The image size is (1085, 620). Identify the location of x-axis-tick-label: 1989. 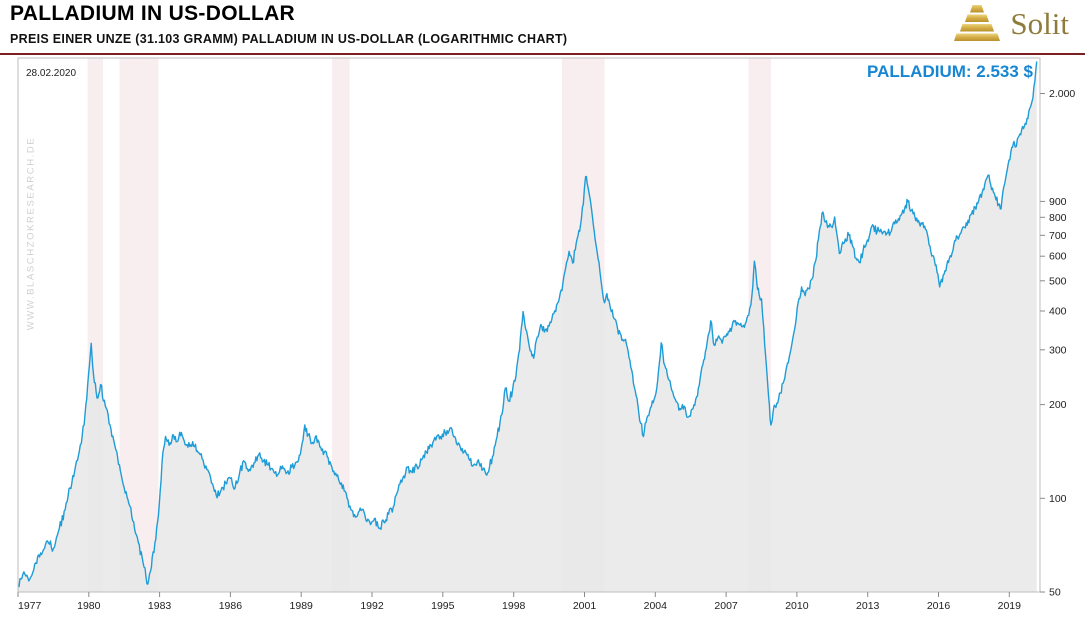
(302, 606).